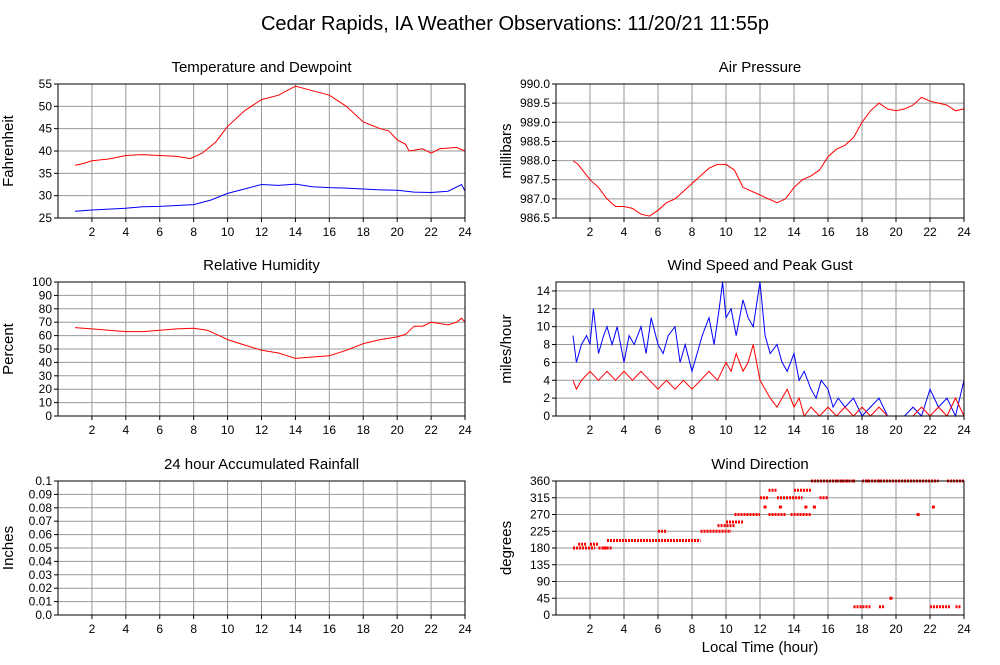 The image size is (1000, 665). Describe the element at coordinates (193, 232) in the screenshot. I see `temp-x-tick-label: 8` at that location.